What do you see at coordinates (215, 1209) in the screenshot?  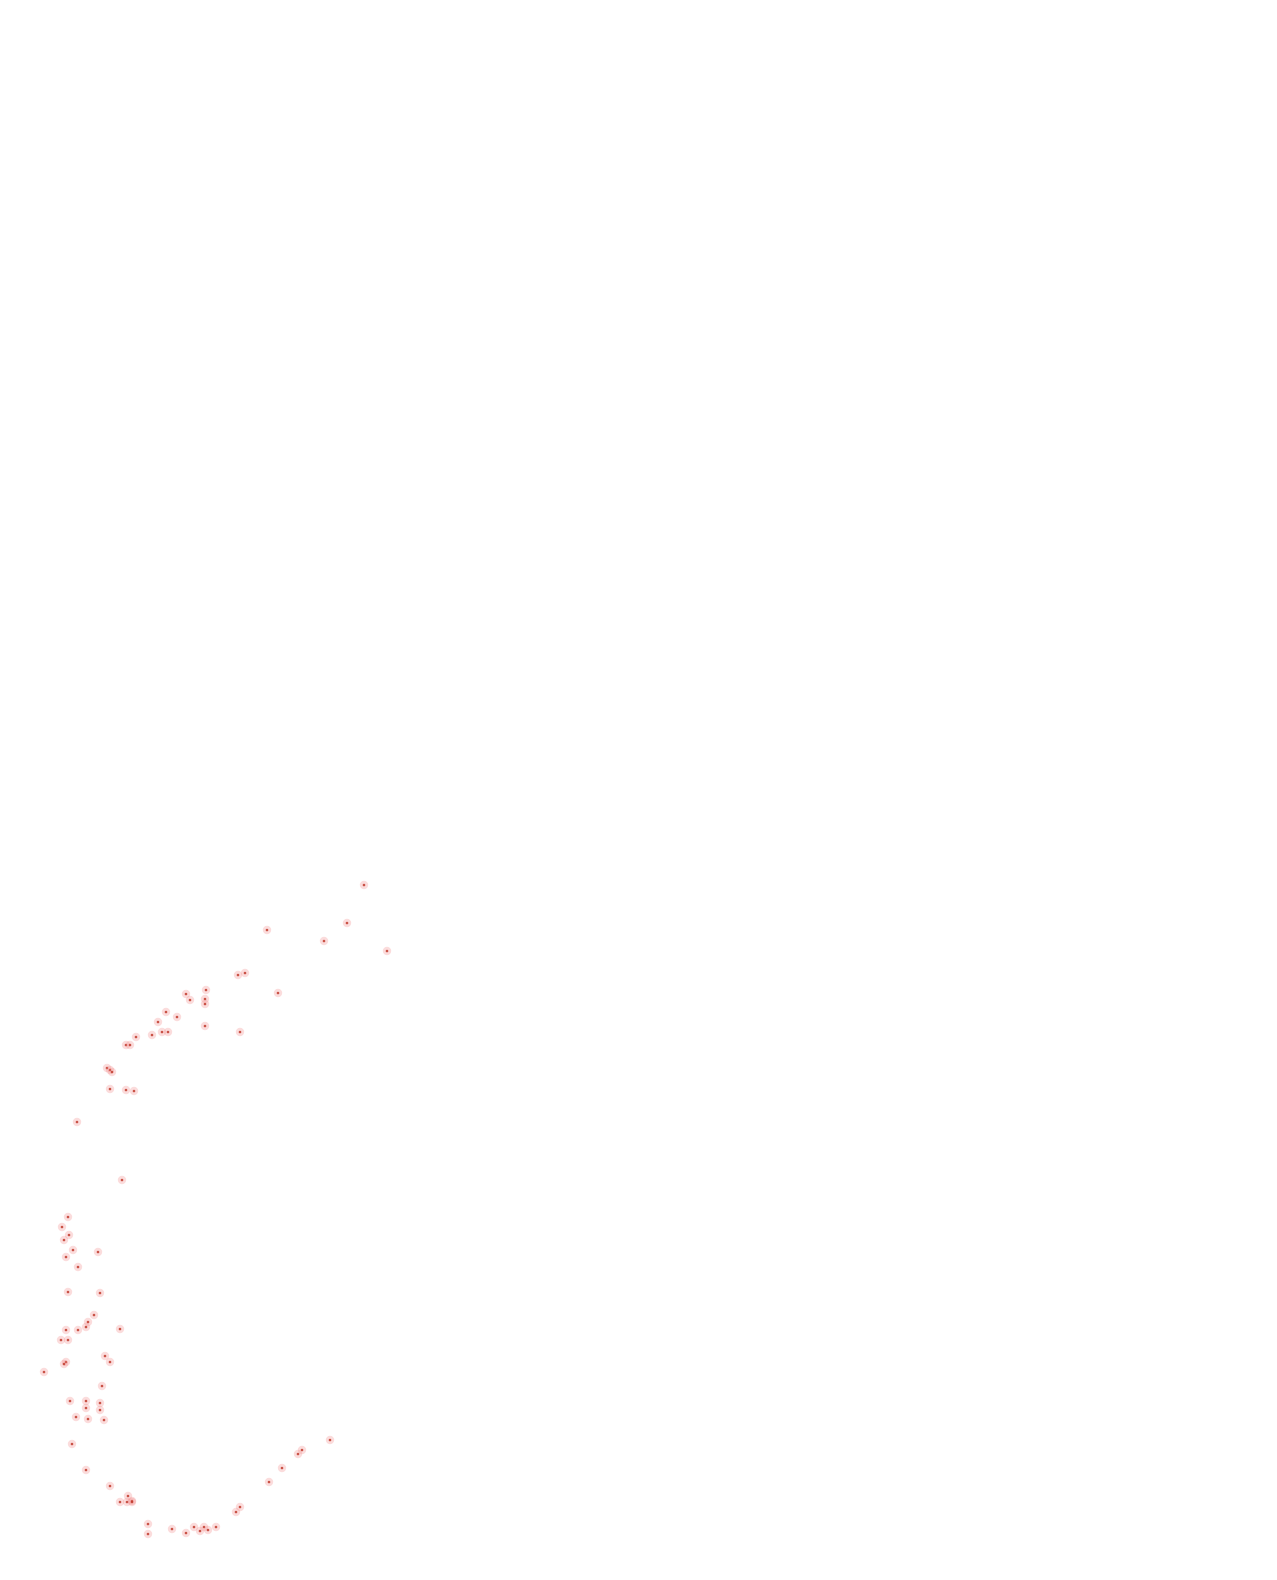 I see `data-points-layer` at bounding box center [215, 1209].